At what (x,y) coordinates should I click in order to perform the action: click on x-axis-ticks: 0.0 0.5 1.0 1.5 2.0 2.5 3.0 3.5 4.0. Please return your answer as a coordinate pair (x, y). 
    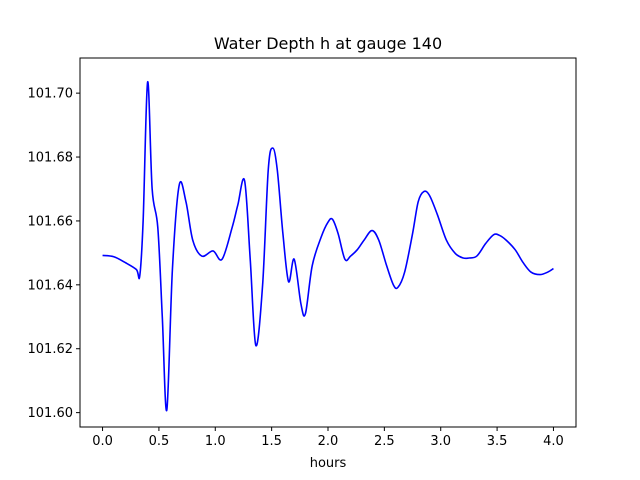
    Looking at the image, I should click on (328, 438).